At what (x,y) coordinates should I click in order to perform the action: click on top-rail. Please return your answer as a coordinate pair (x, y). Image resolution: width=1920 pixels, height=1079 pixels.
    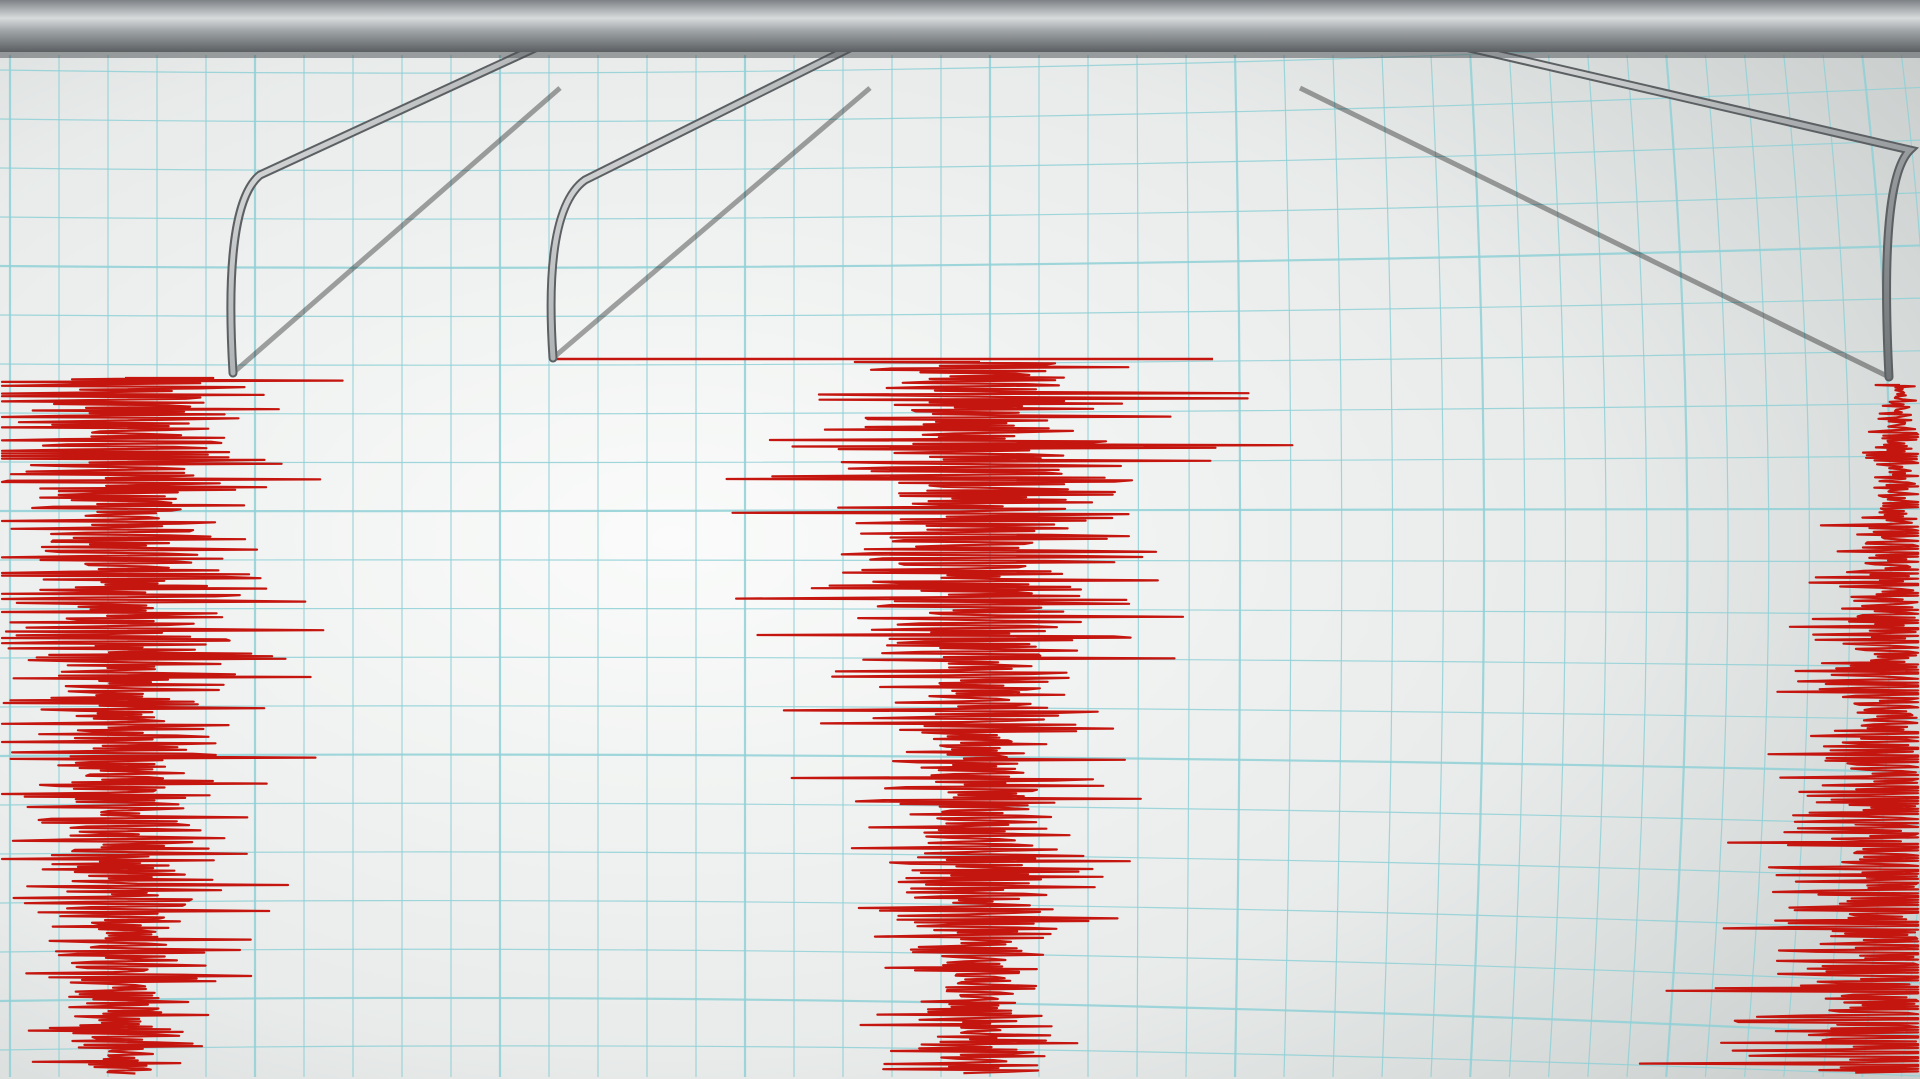
    Looking at the image, I should click on (960, 29).